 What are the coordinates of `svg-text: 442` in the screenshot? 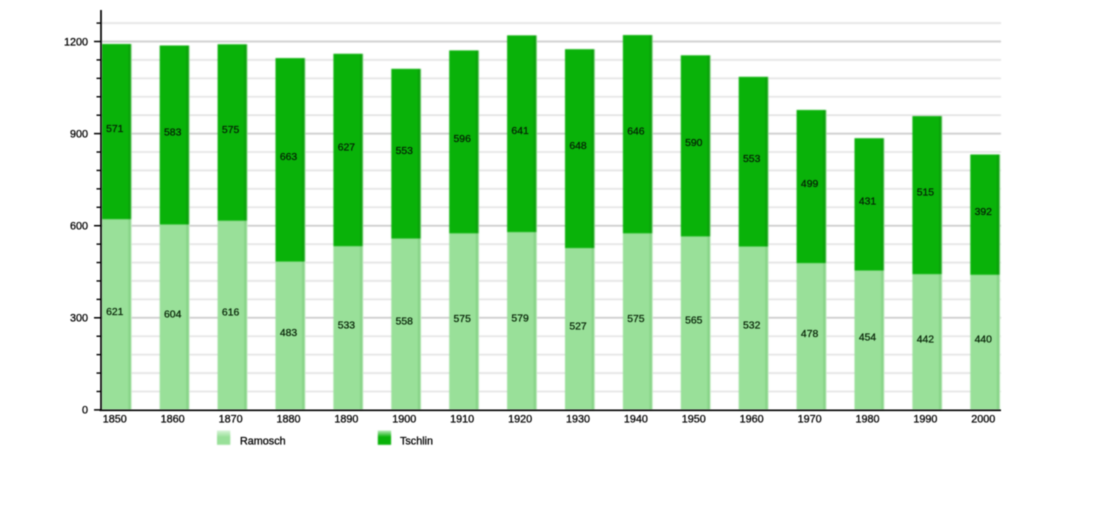 It's located at (926, 339).